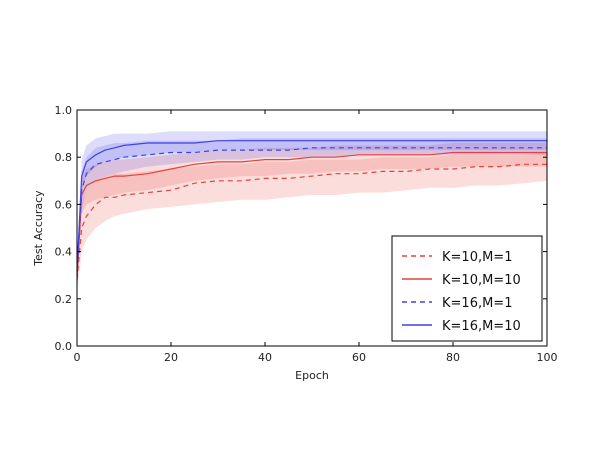 This screenshot has height=457, width=608. What do you see at coordinates (359, 357) in the screenshot?
I see `x-tick-label: 60` at bounding box center [359, 357].